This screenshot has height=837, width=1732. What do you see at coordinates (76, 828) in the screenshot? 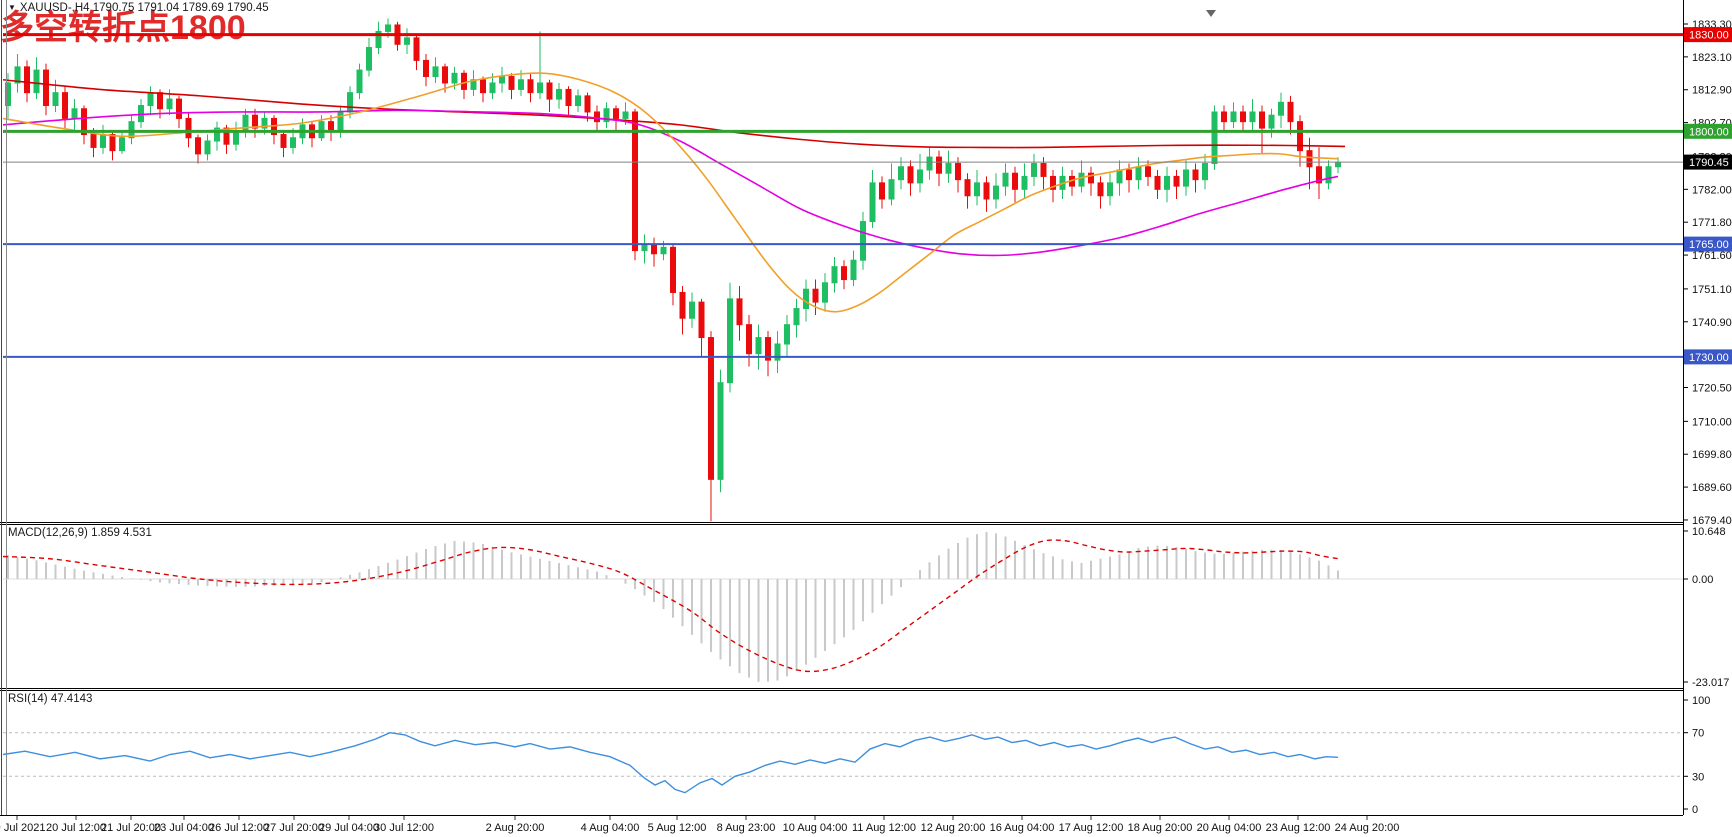
I see `date-tick-label: 20 Jul 12:00` at bounding box center [76, 828].